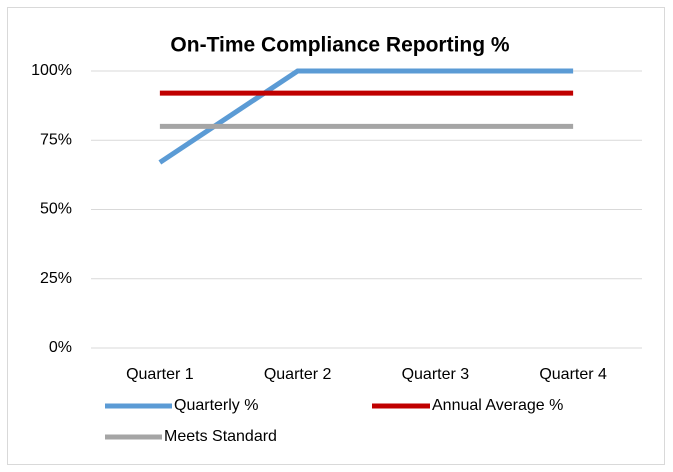 Image resolution: width=673 pixels, height=472 pixels. What do you see at coordinates (216, 405) in the screenshot?
I see `legend-label: Quarterly %` at bounding box center [216, 405].